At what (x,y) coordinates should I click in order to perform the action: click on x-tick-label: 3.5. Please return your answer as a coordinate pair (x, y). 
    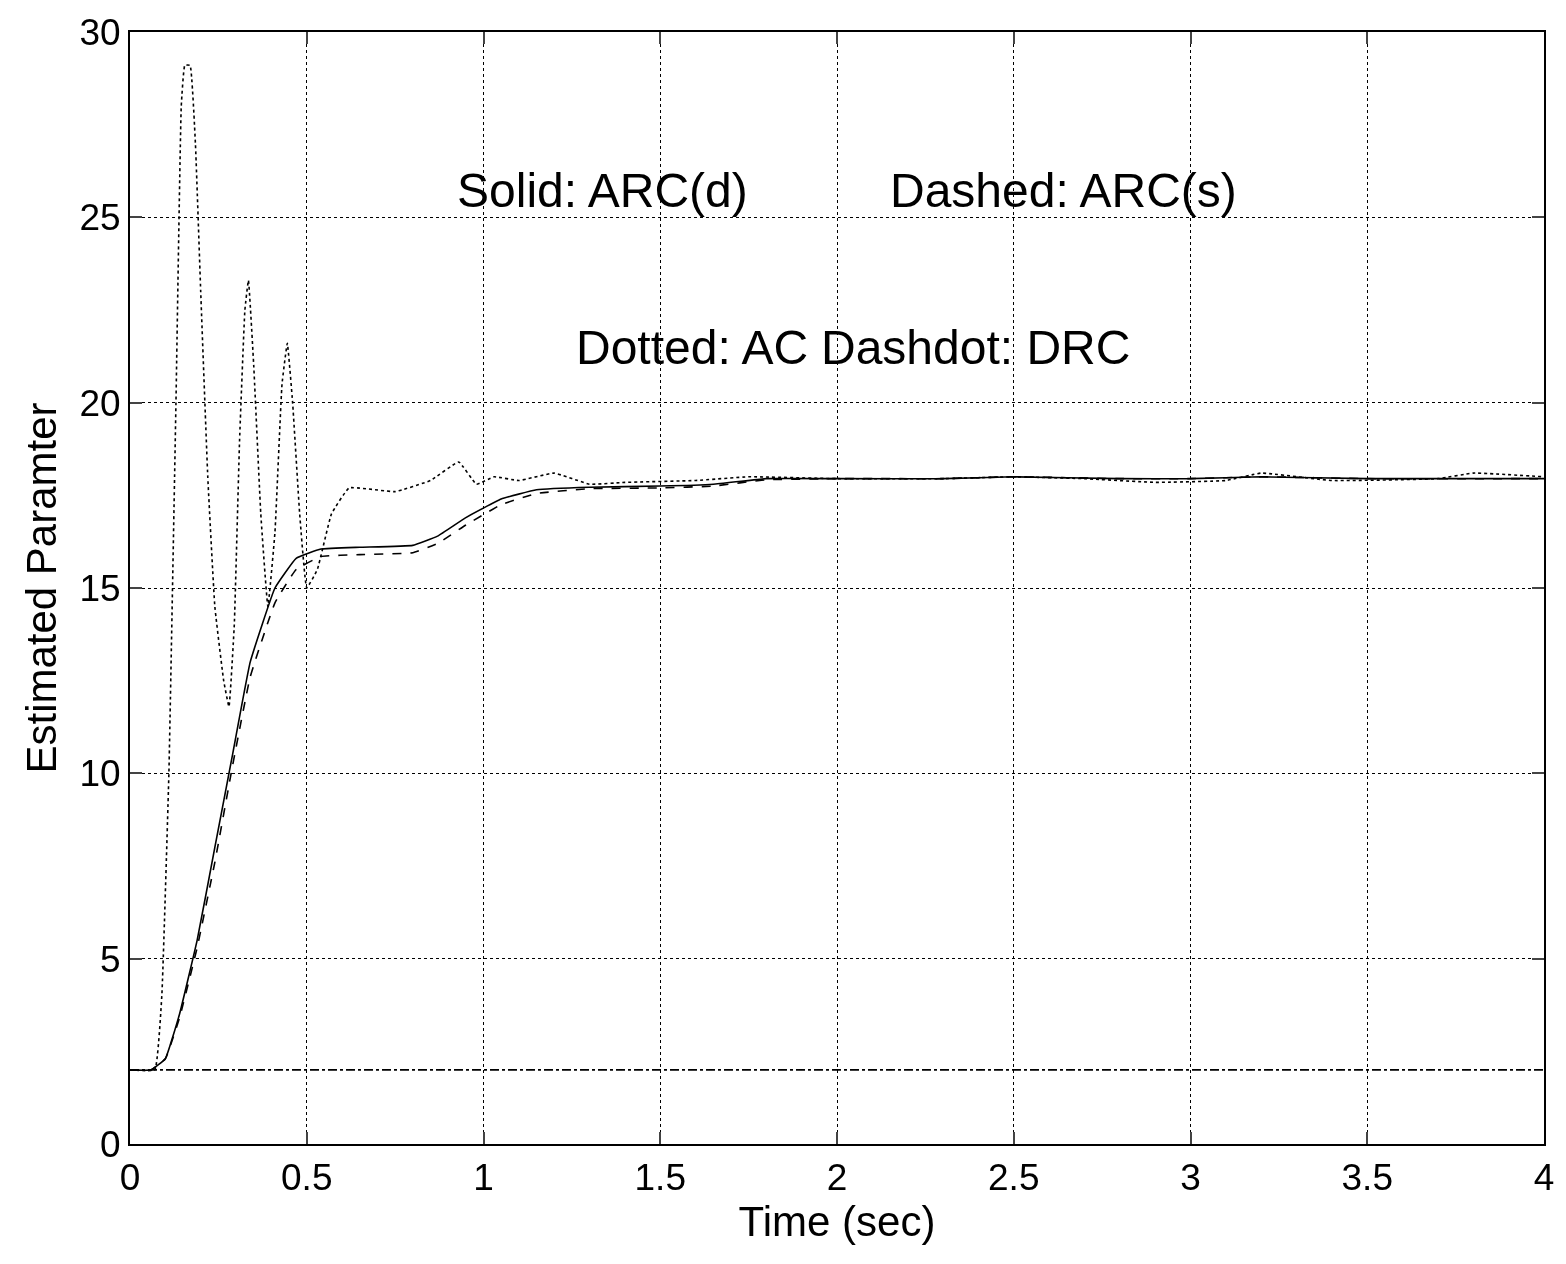
    Looking at the image, I should click on (1367, 1178).